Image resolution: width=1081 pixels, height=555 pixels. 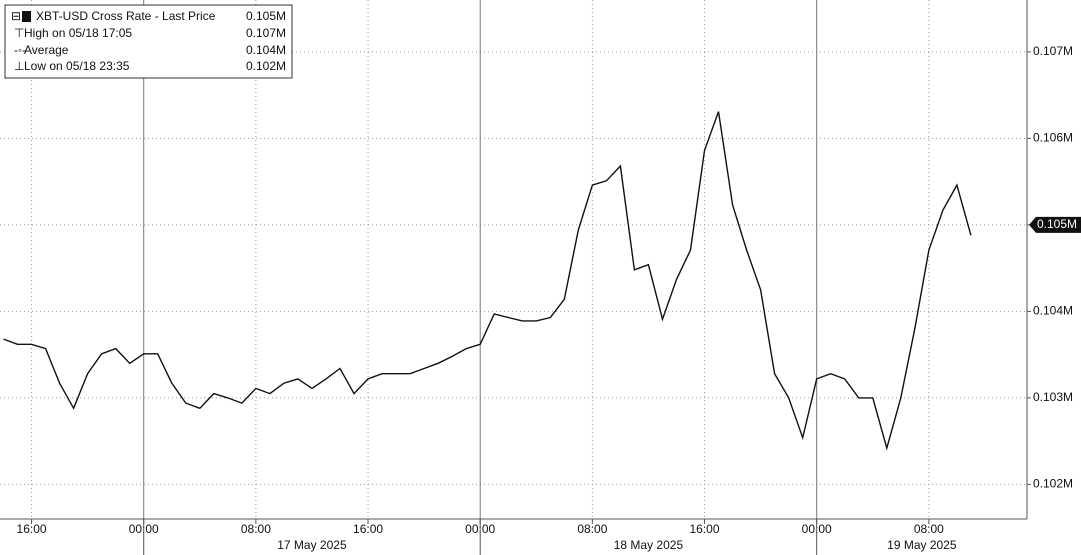 What do you see at coordinates (46, 50) in the screenshot?
I see `legend-label: Average` at bounding box center [46, 50].